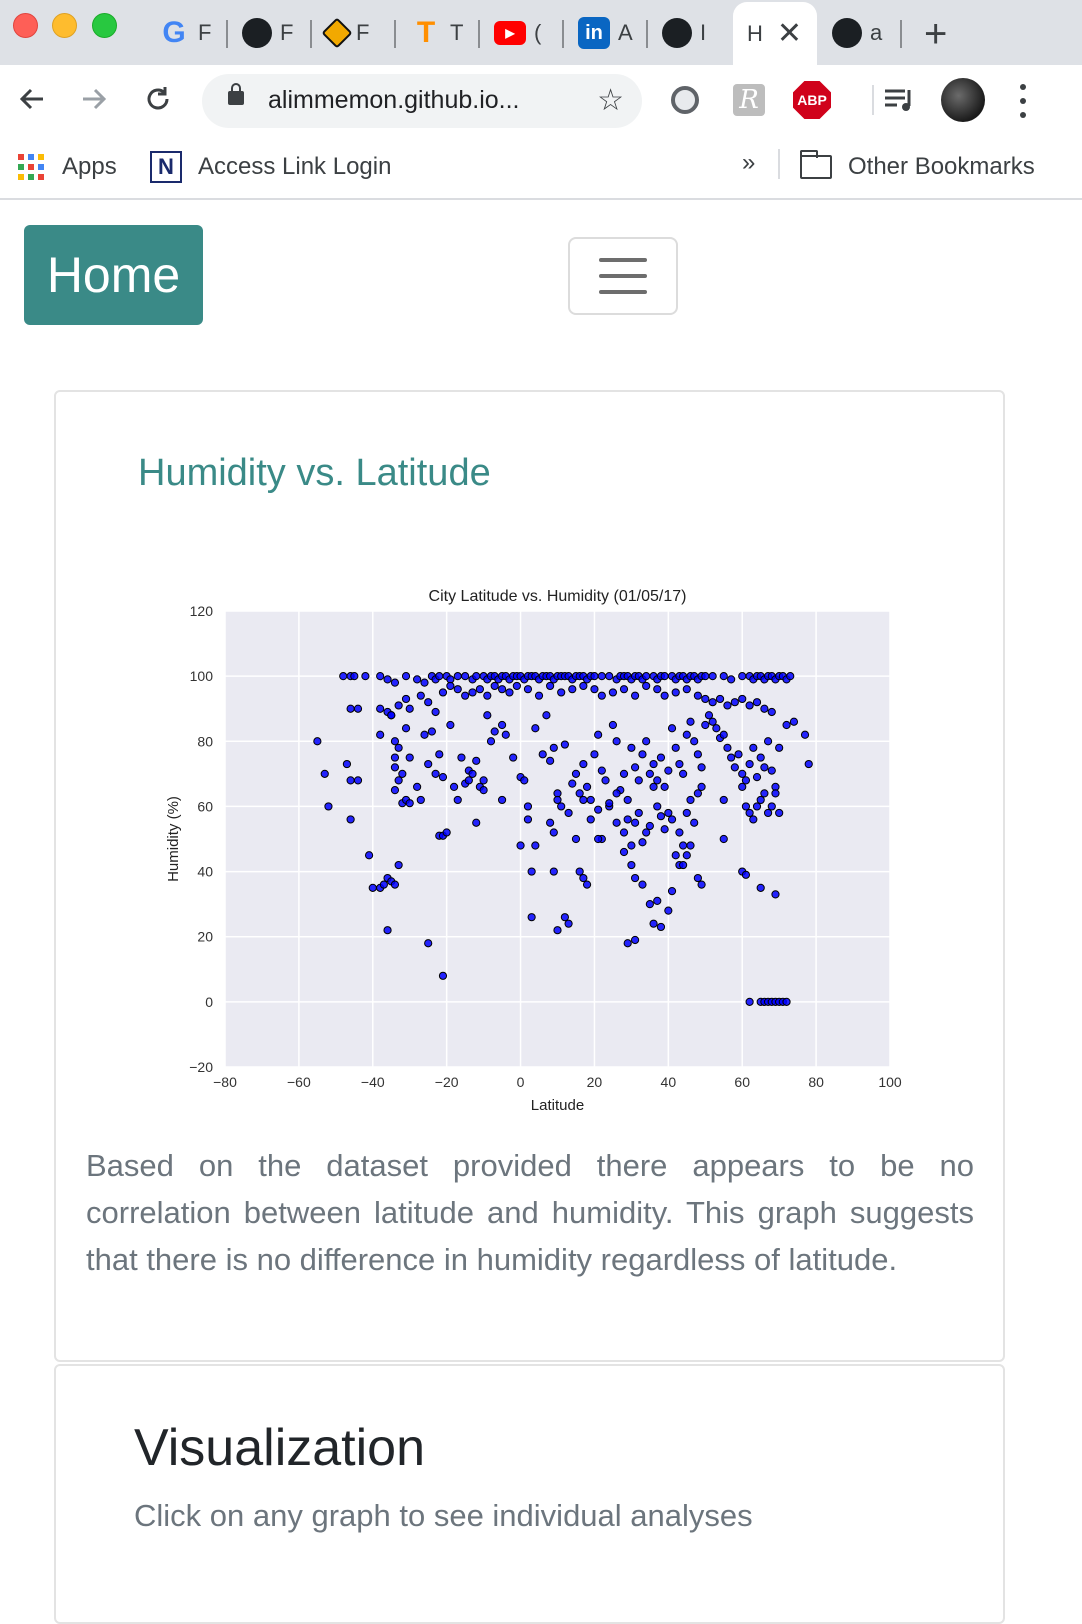  I want to click on home-button: Home, so click(113, 275).